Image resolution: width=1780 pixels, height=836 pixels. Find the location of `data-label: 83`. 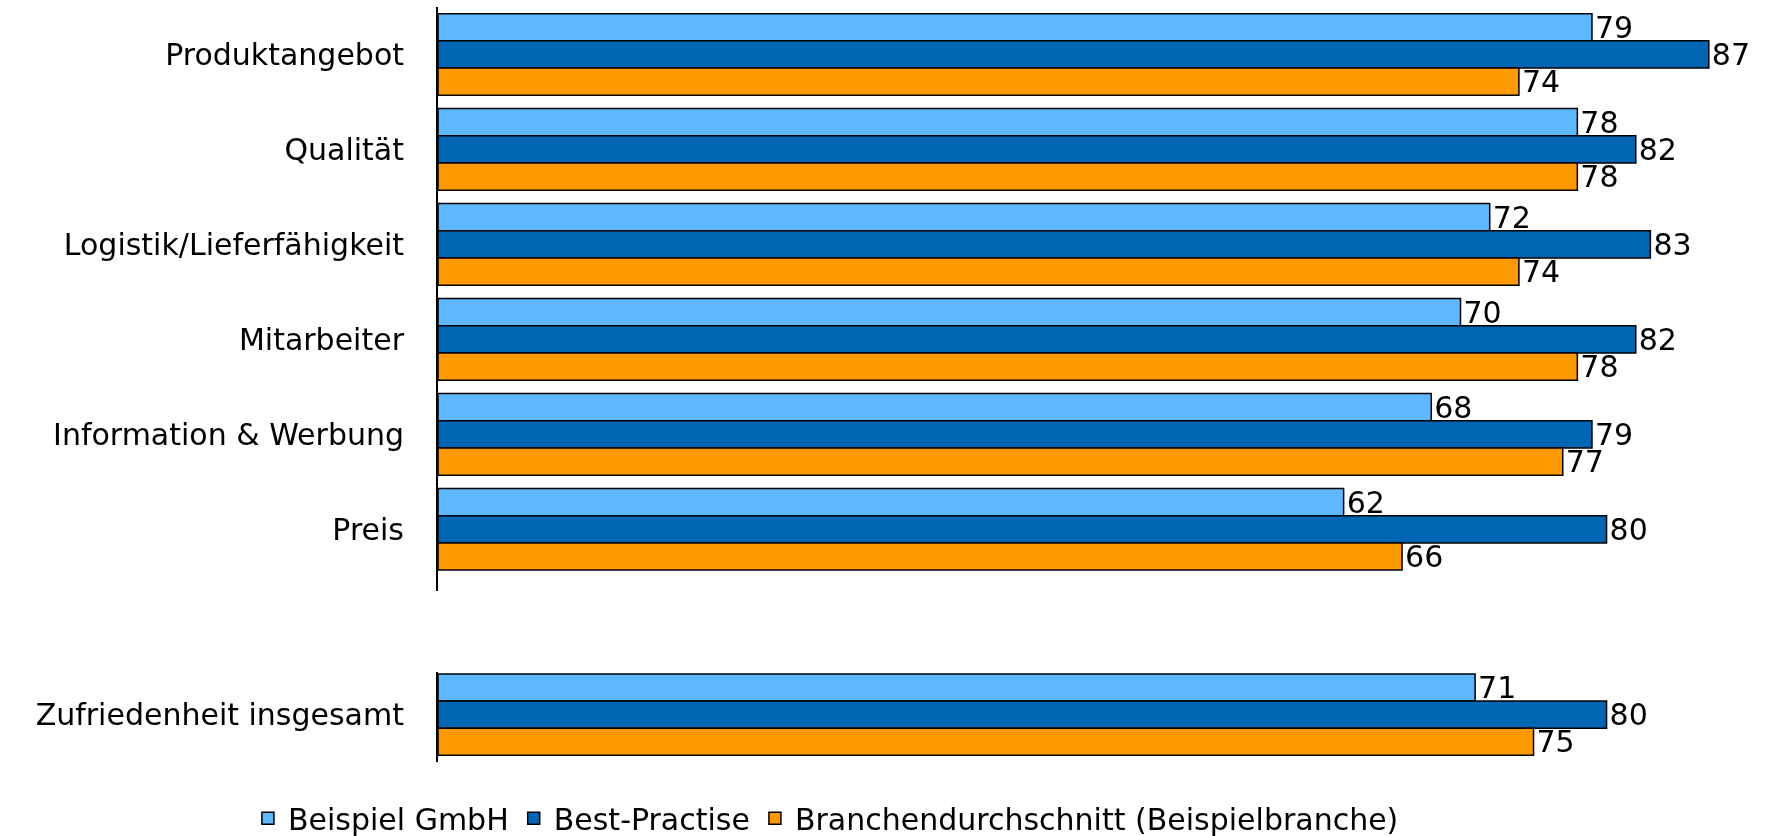

data-label: 83 is located at coordinates (1672, 244).